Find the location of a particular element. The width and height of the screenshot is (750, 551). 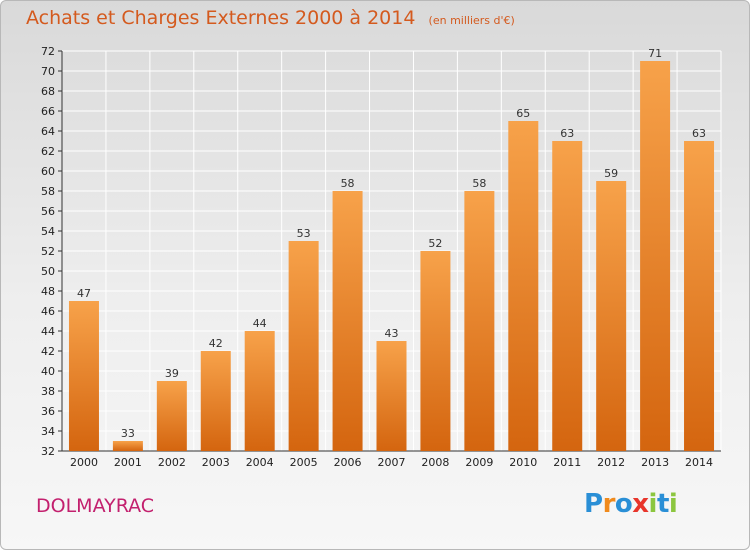

x-tick-label: 2013 is located at coordinates (655, 462).